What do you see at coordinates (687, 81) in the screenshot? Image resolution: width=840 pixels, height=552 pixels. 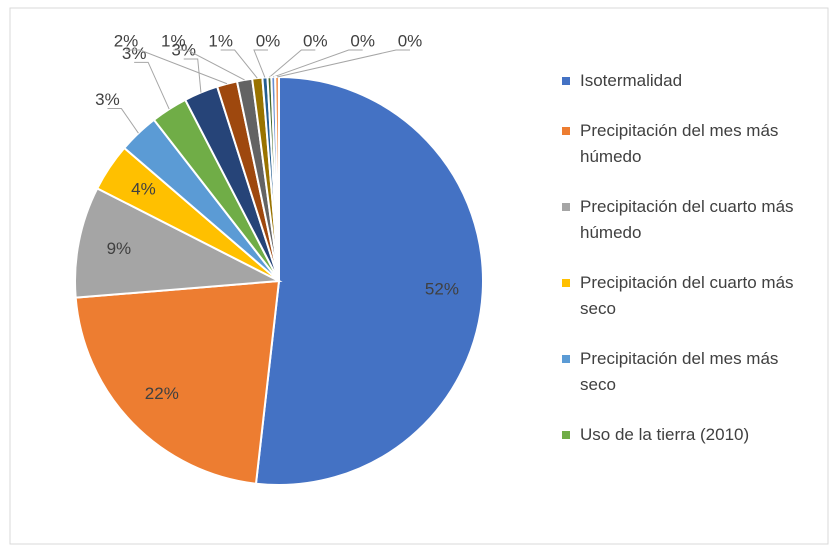 I see `legend-item: Isotermalidad` at bounding box center [687, 81].